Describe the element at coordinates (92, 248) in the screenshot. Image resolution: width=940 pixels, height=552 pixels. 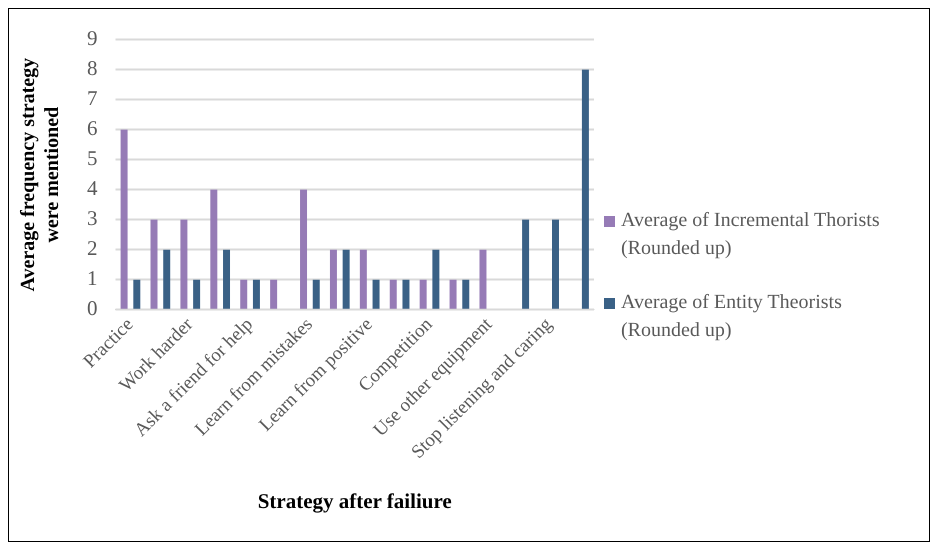
I see `y-tick-label: 2` at that location.